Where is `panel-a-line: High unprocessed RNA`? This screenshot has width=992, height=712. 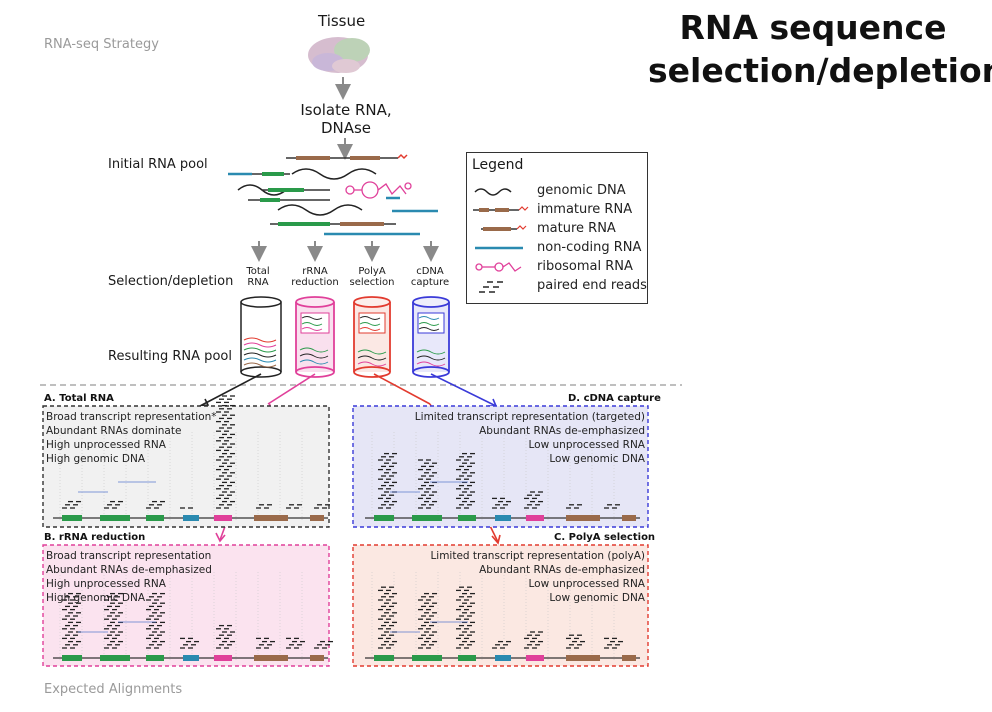
panel-a-line: High unprocessed RNA is located at coordinates (106, 445).